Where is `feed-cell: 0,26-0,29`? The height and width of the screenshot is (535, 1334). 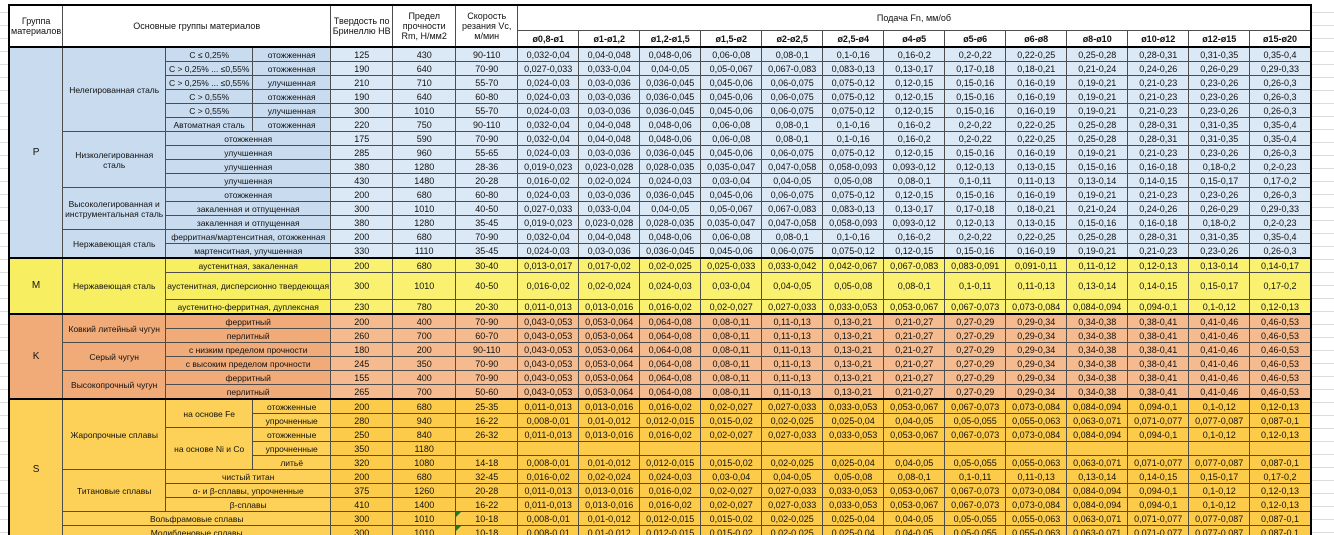 feed-cell: 0,26-0,29 is located at coordinates (1219, 208).